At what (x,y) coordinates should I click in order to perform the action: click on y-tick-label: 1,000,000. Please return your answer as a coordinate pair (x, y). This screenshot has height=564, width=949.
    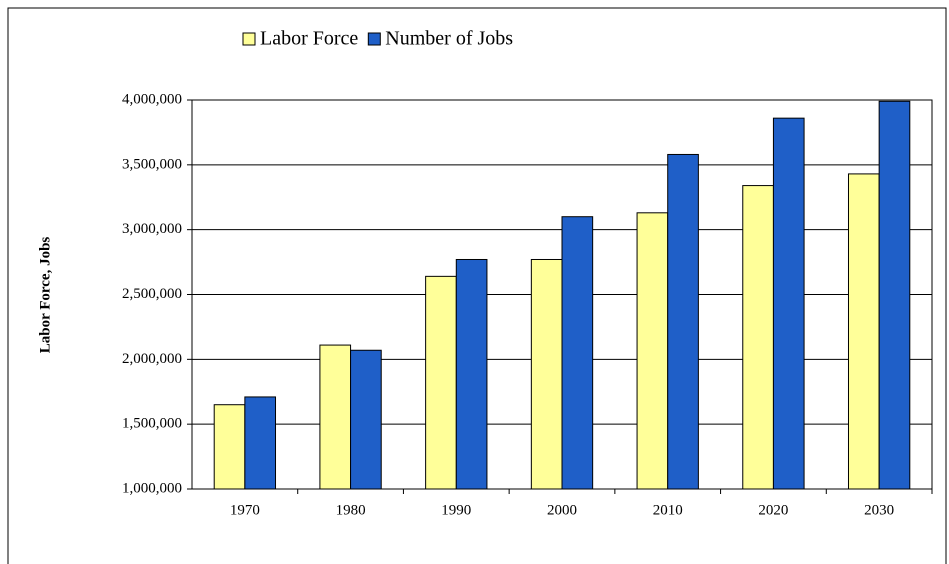
    Looking at the image, I should click on (152, 488).